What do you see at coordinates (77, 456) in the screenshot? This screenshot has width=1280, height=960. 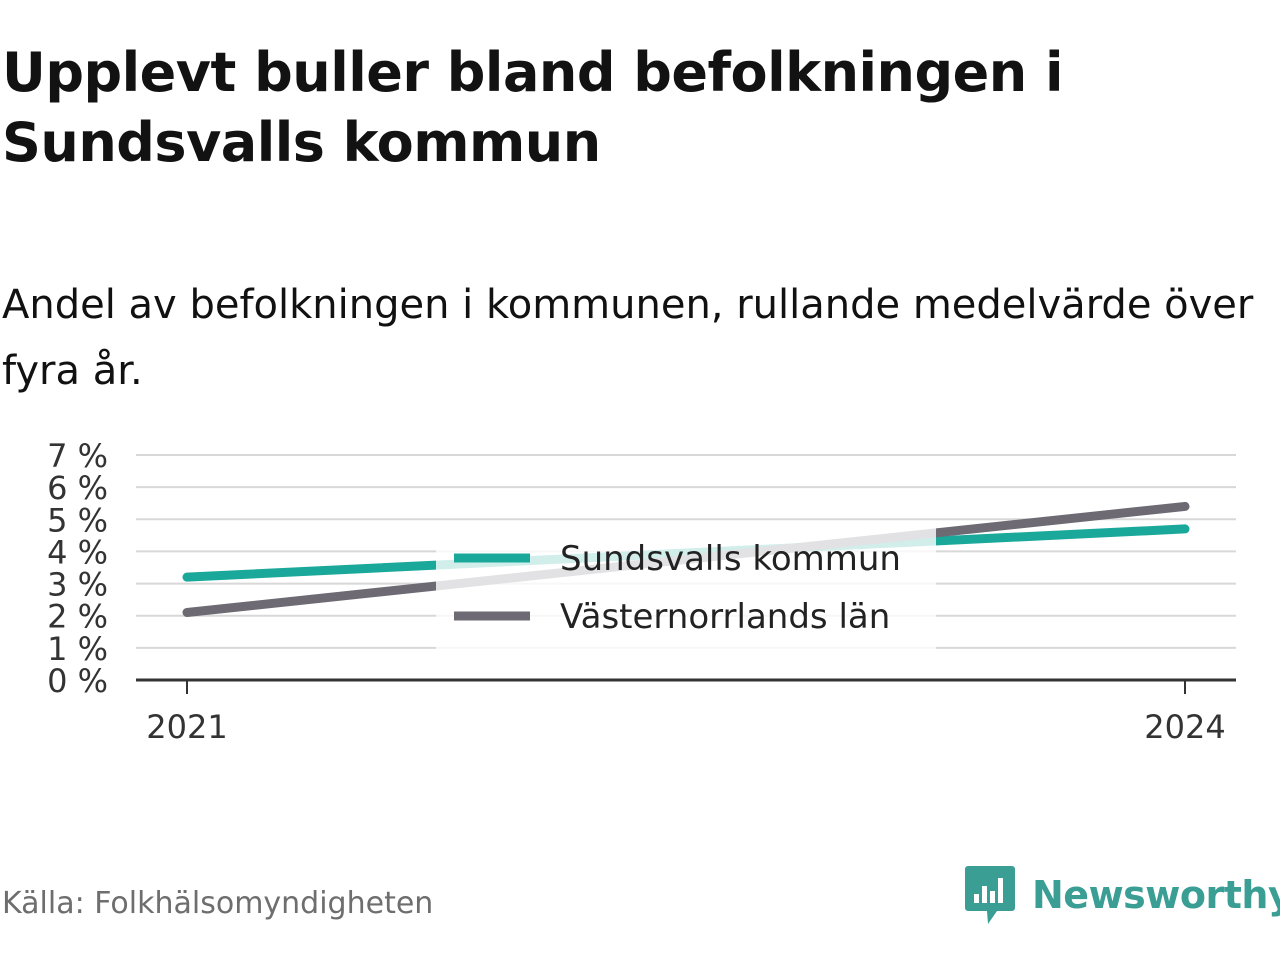 I see `y-tick-label: 7 %` at bounding box center [77, 456].